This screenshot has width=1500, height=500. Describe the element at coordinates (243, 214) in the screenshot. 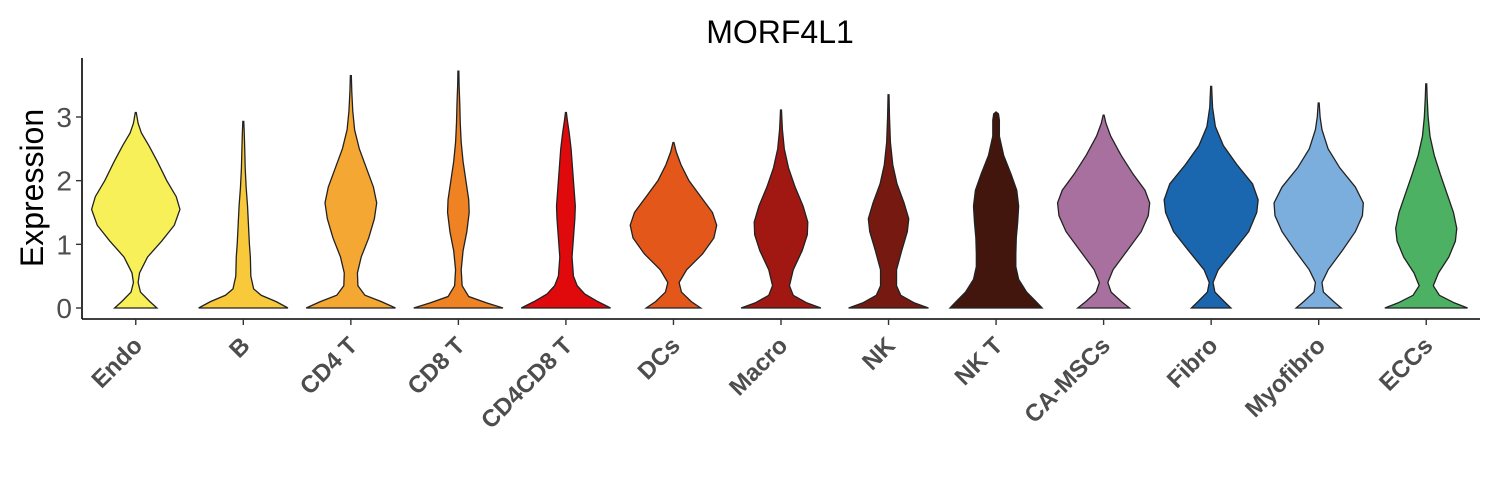

I see `violin-b` at that location.